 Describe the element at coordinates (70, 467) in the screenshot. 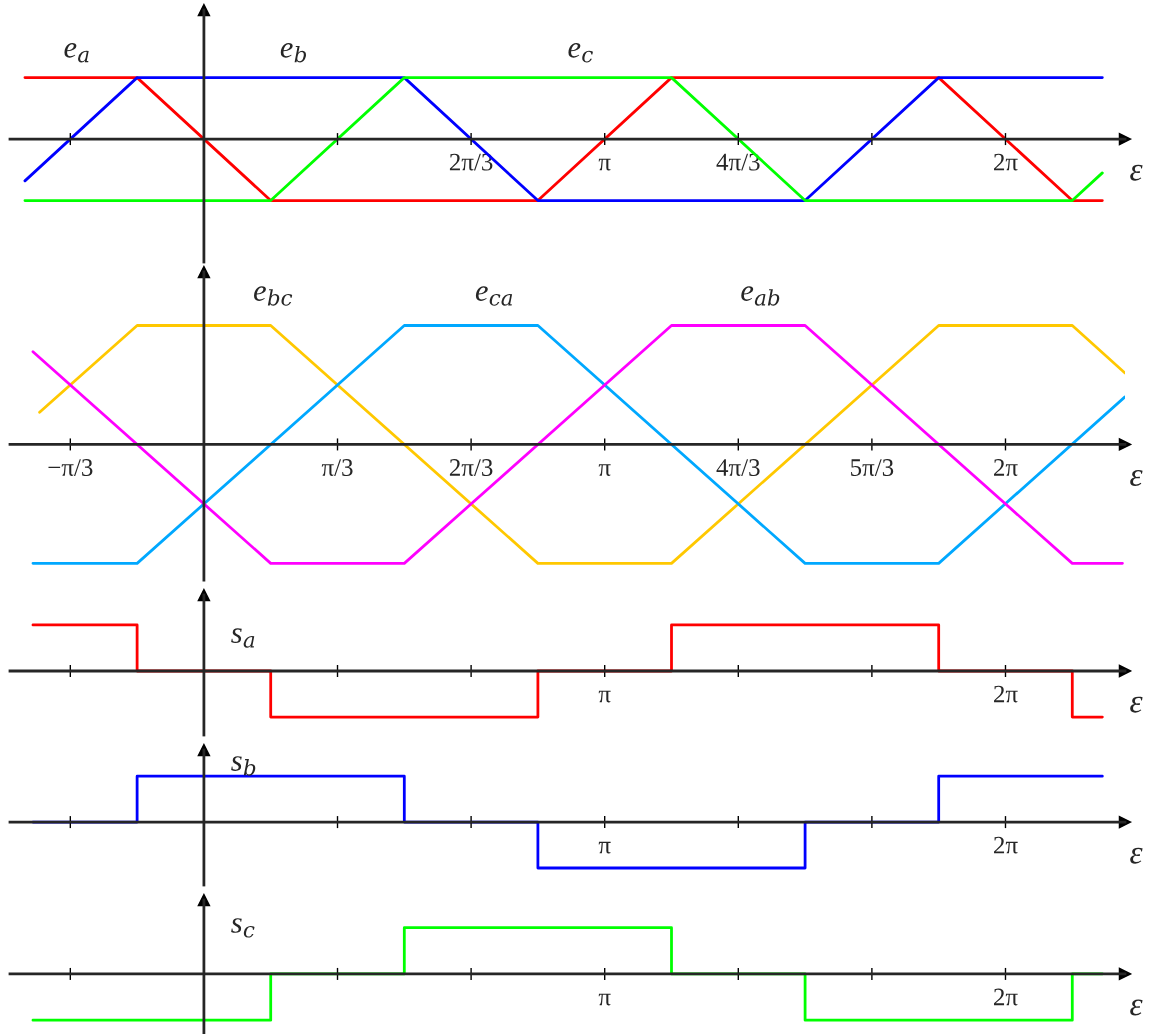

I see `x-tick-label: −π/3` at that location.